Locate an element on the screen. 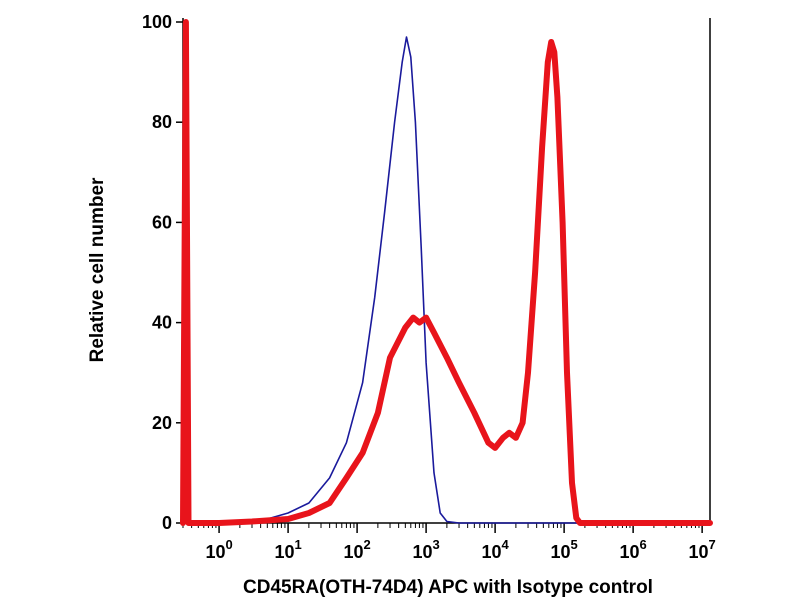 Image resolution: width=800 pixels, height=600 pixels. y-tick-label: 20 is located at coordinates (162, 423).